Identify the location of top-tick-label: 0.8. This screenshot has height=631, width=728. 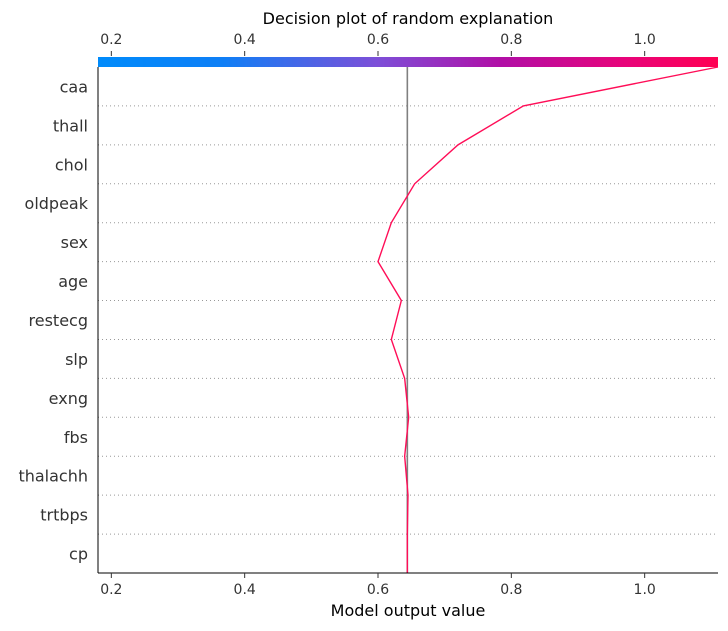
(511, 40).